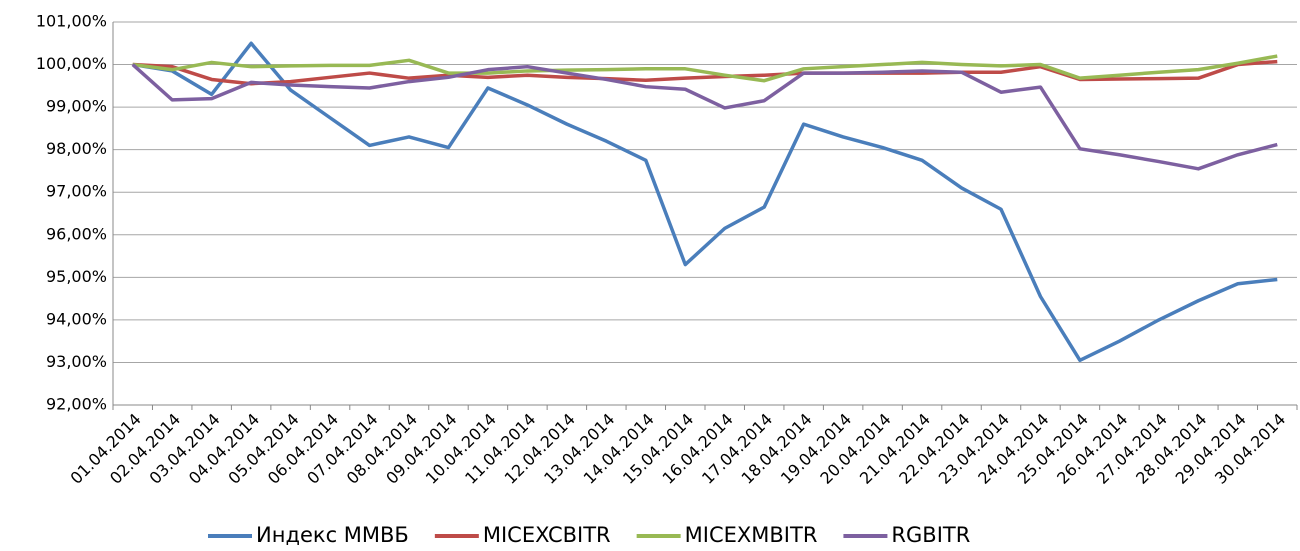 Image resolution: width=1300 pixels, height=551 pixels. What do you see at coordinates (76, 233) in the screenshot?
I see `y-tick-label: 96,00%` at bounding box center [76, 233].